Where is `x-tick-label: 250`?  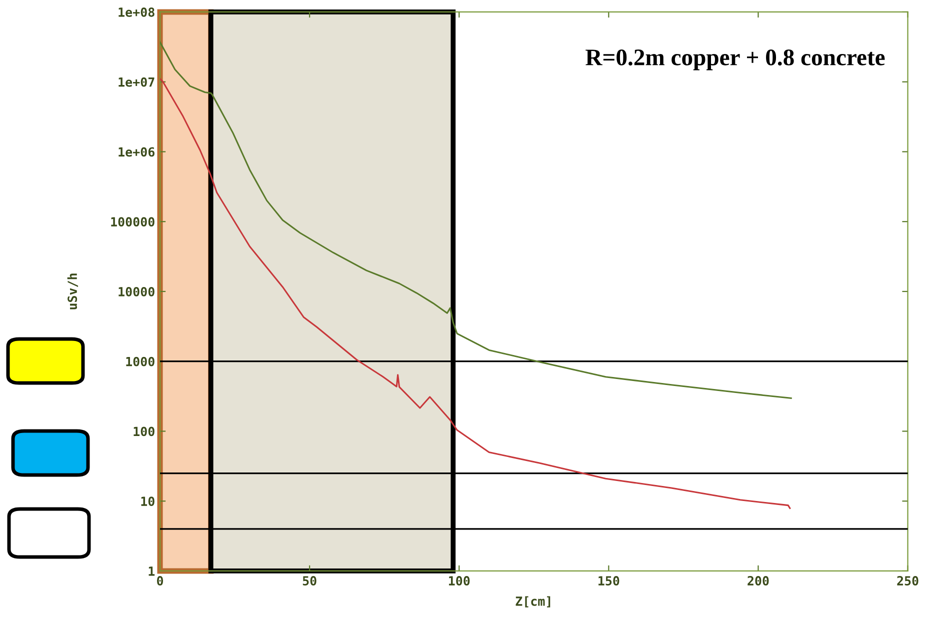
x-tick-label: 250 is located at coordinates (907, 581).